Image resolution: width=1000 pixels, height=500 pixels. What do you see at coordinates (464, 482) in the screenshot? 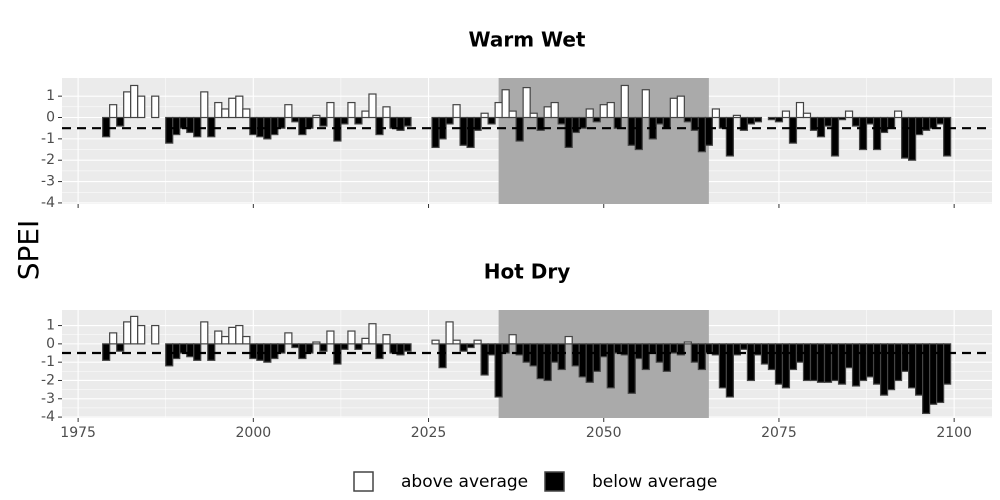
I see `legend-label: above average` at bounding box center [464, 482].